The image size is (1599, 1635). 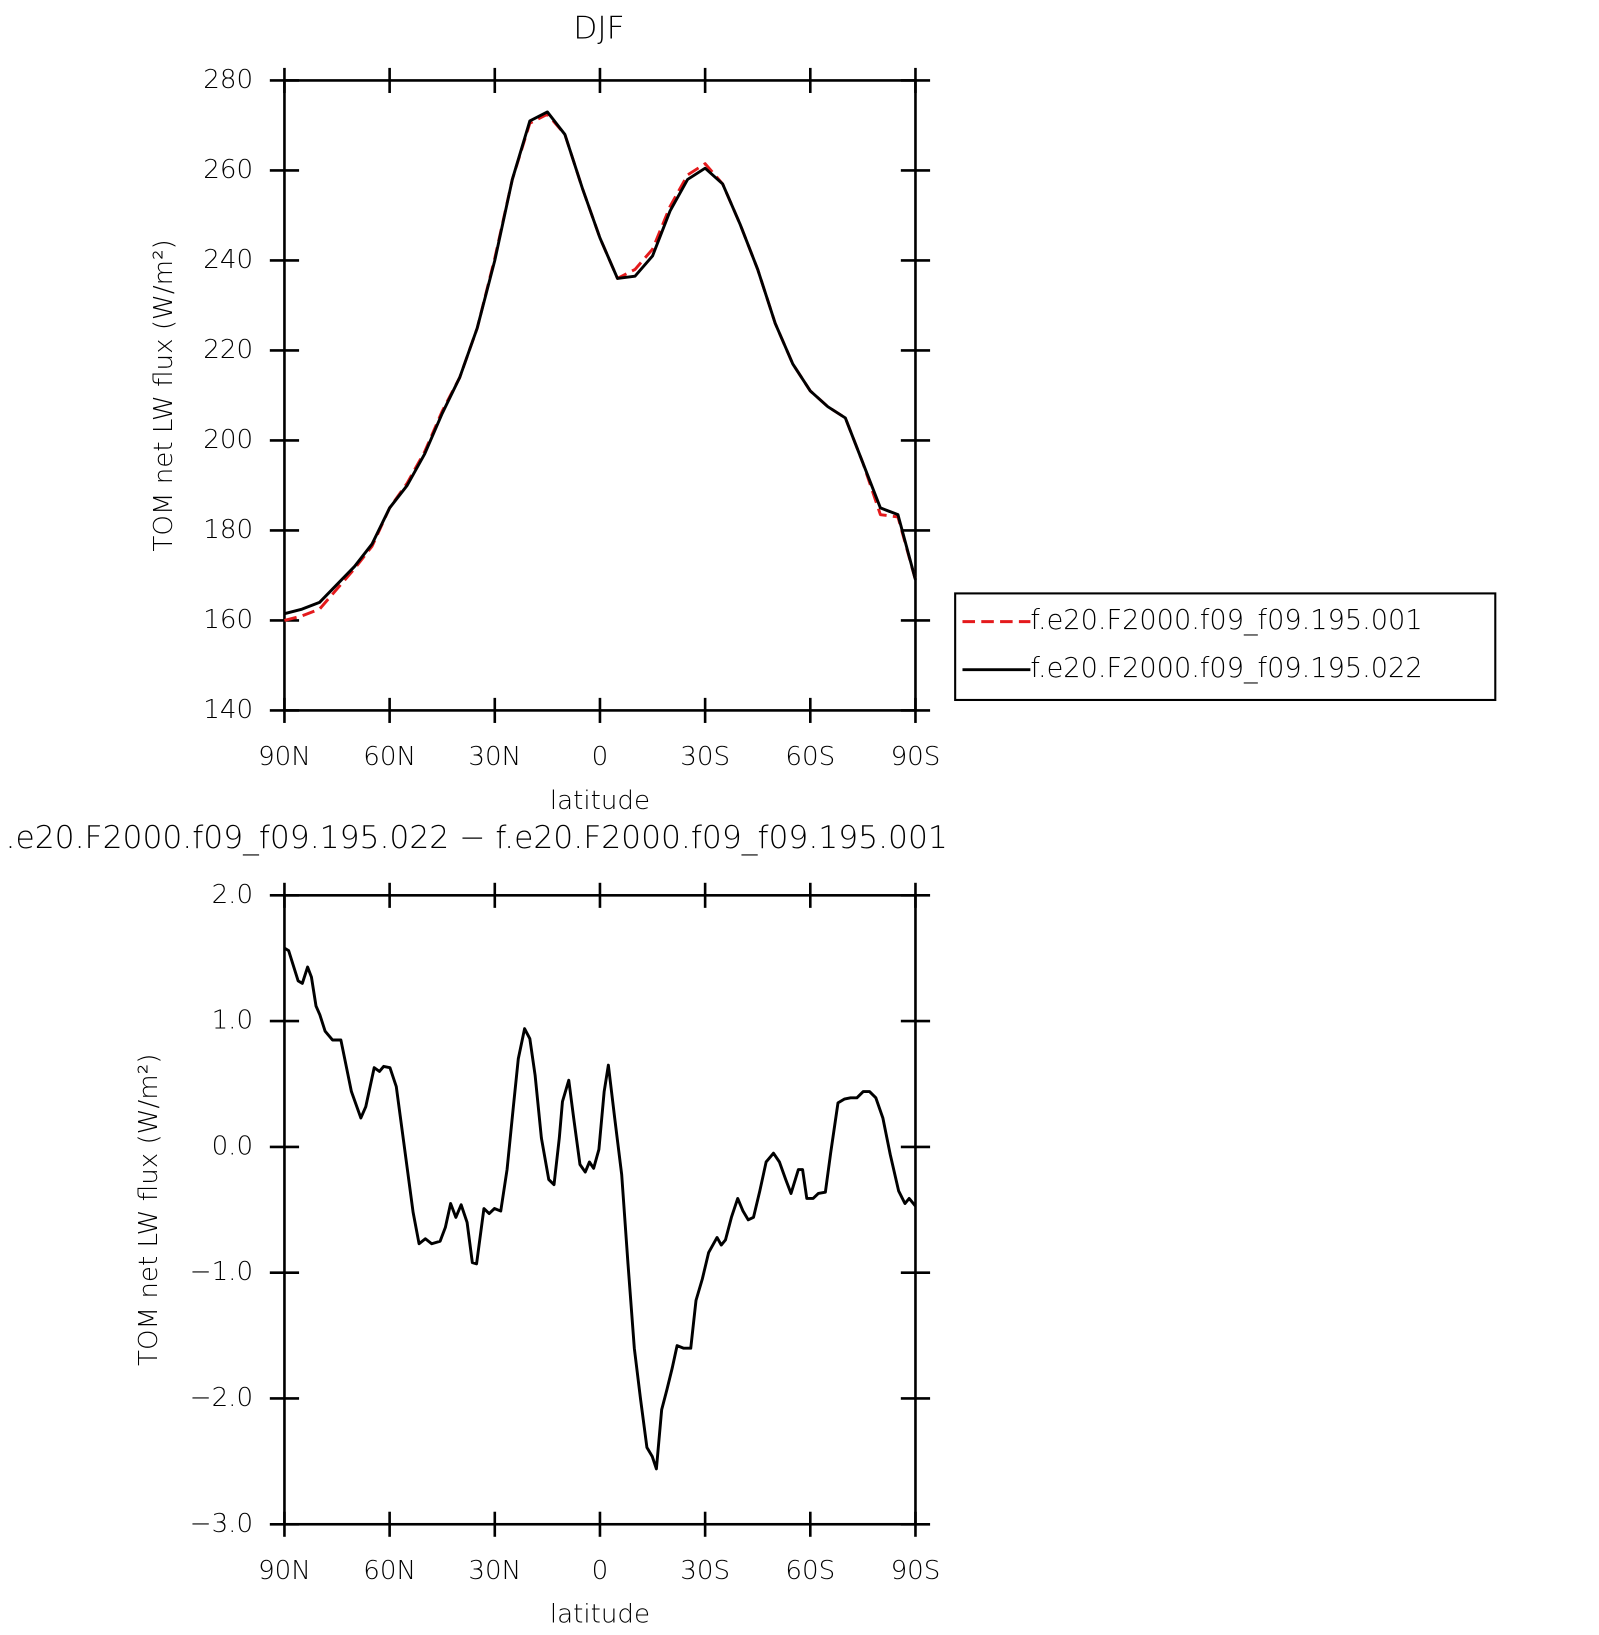 What do you see at coordinates (228, 80) in the screenshot?
I see `y-tick-label: 280` at bounding box center [228, 80].